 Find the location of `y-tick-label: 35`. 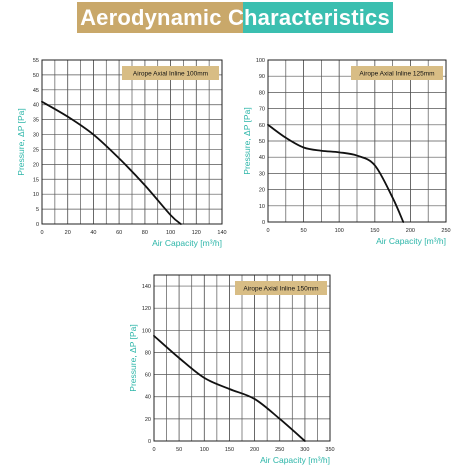

y-tick-label: 35 is located at coordinates (36, 121).